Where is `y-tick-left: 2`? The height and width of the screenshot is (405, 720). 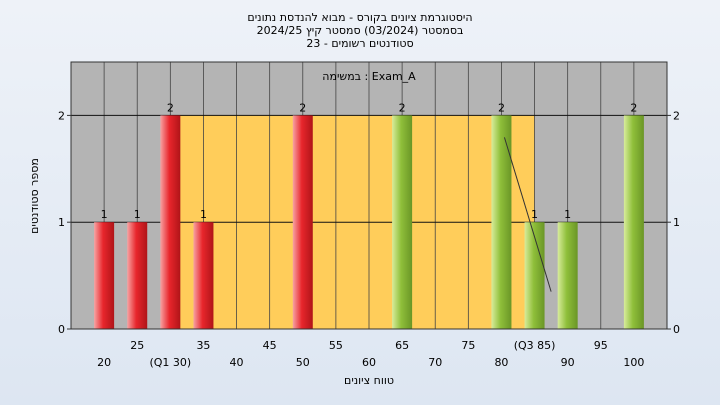 y-tick-left: 2 is located at coordinates (61, 115).